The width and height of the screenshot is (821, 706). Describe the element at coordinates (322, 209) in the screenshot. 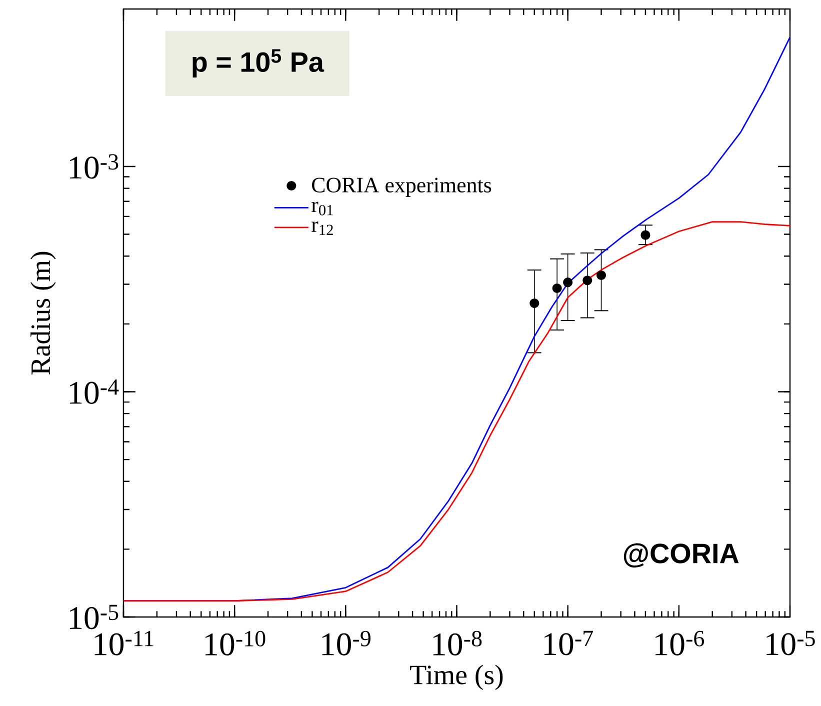

I see `legend-label: r$_{01}$` at that location.